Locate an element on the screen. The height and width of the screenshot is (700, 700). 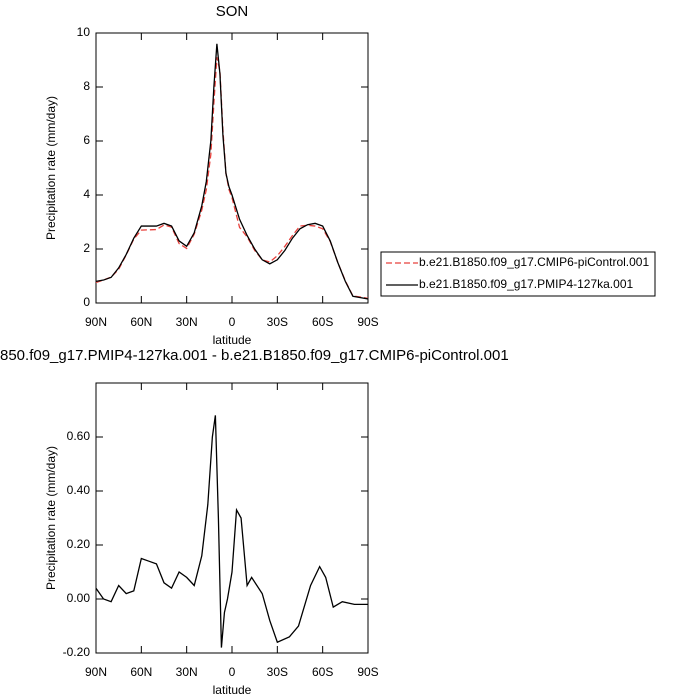
y-tick-label: 0.20 is located at coordinates (79, 544).